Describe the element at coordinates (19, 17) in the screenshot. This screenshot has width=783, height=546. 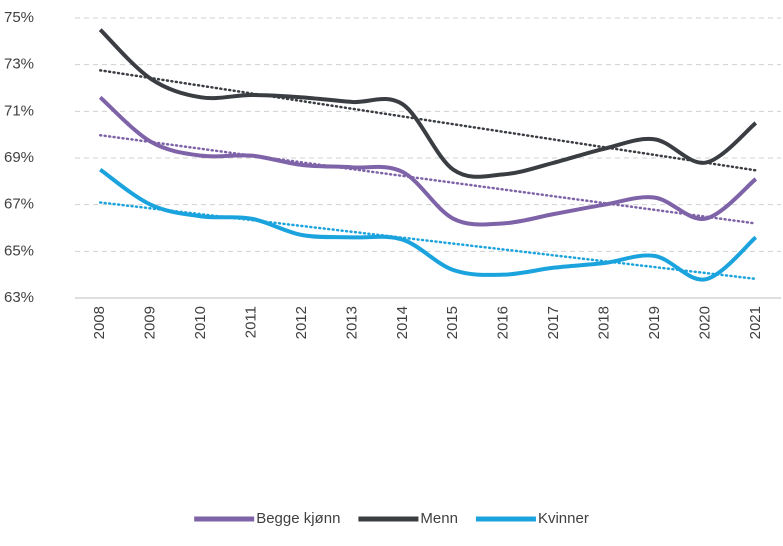
I see `y-tick-label: 75%` at that location.